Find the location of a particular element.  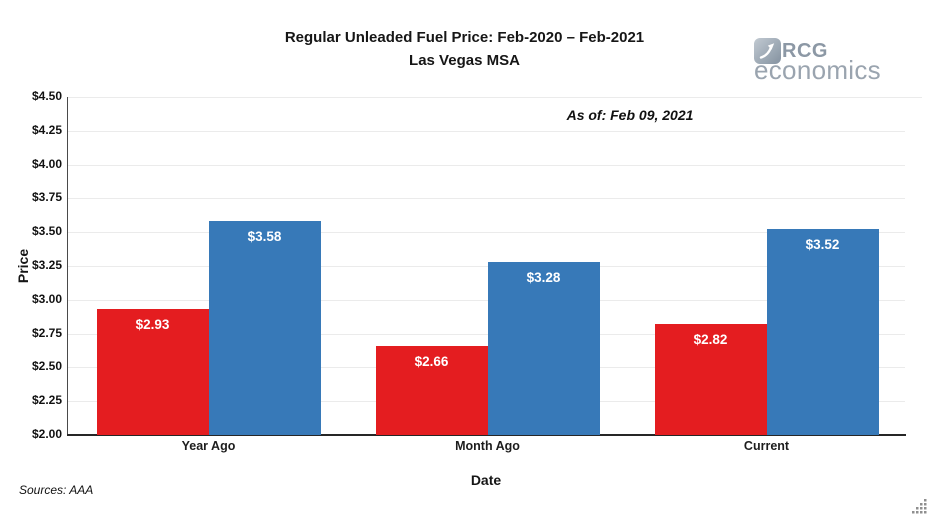

as-of-label: As of: Feb 09, 2021 is located at coordinates (630, 115).